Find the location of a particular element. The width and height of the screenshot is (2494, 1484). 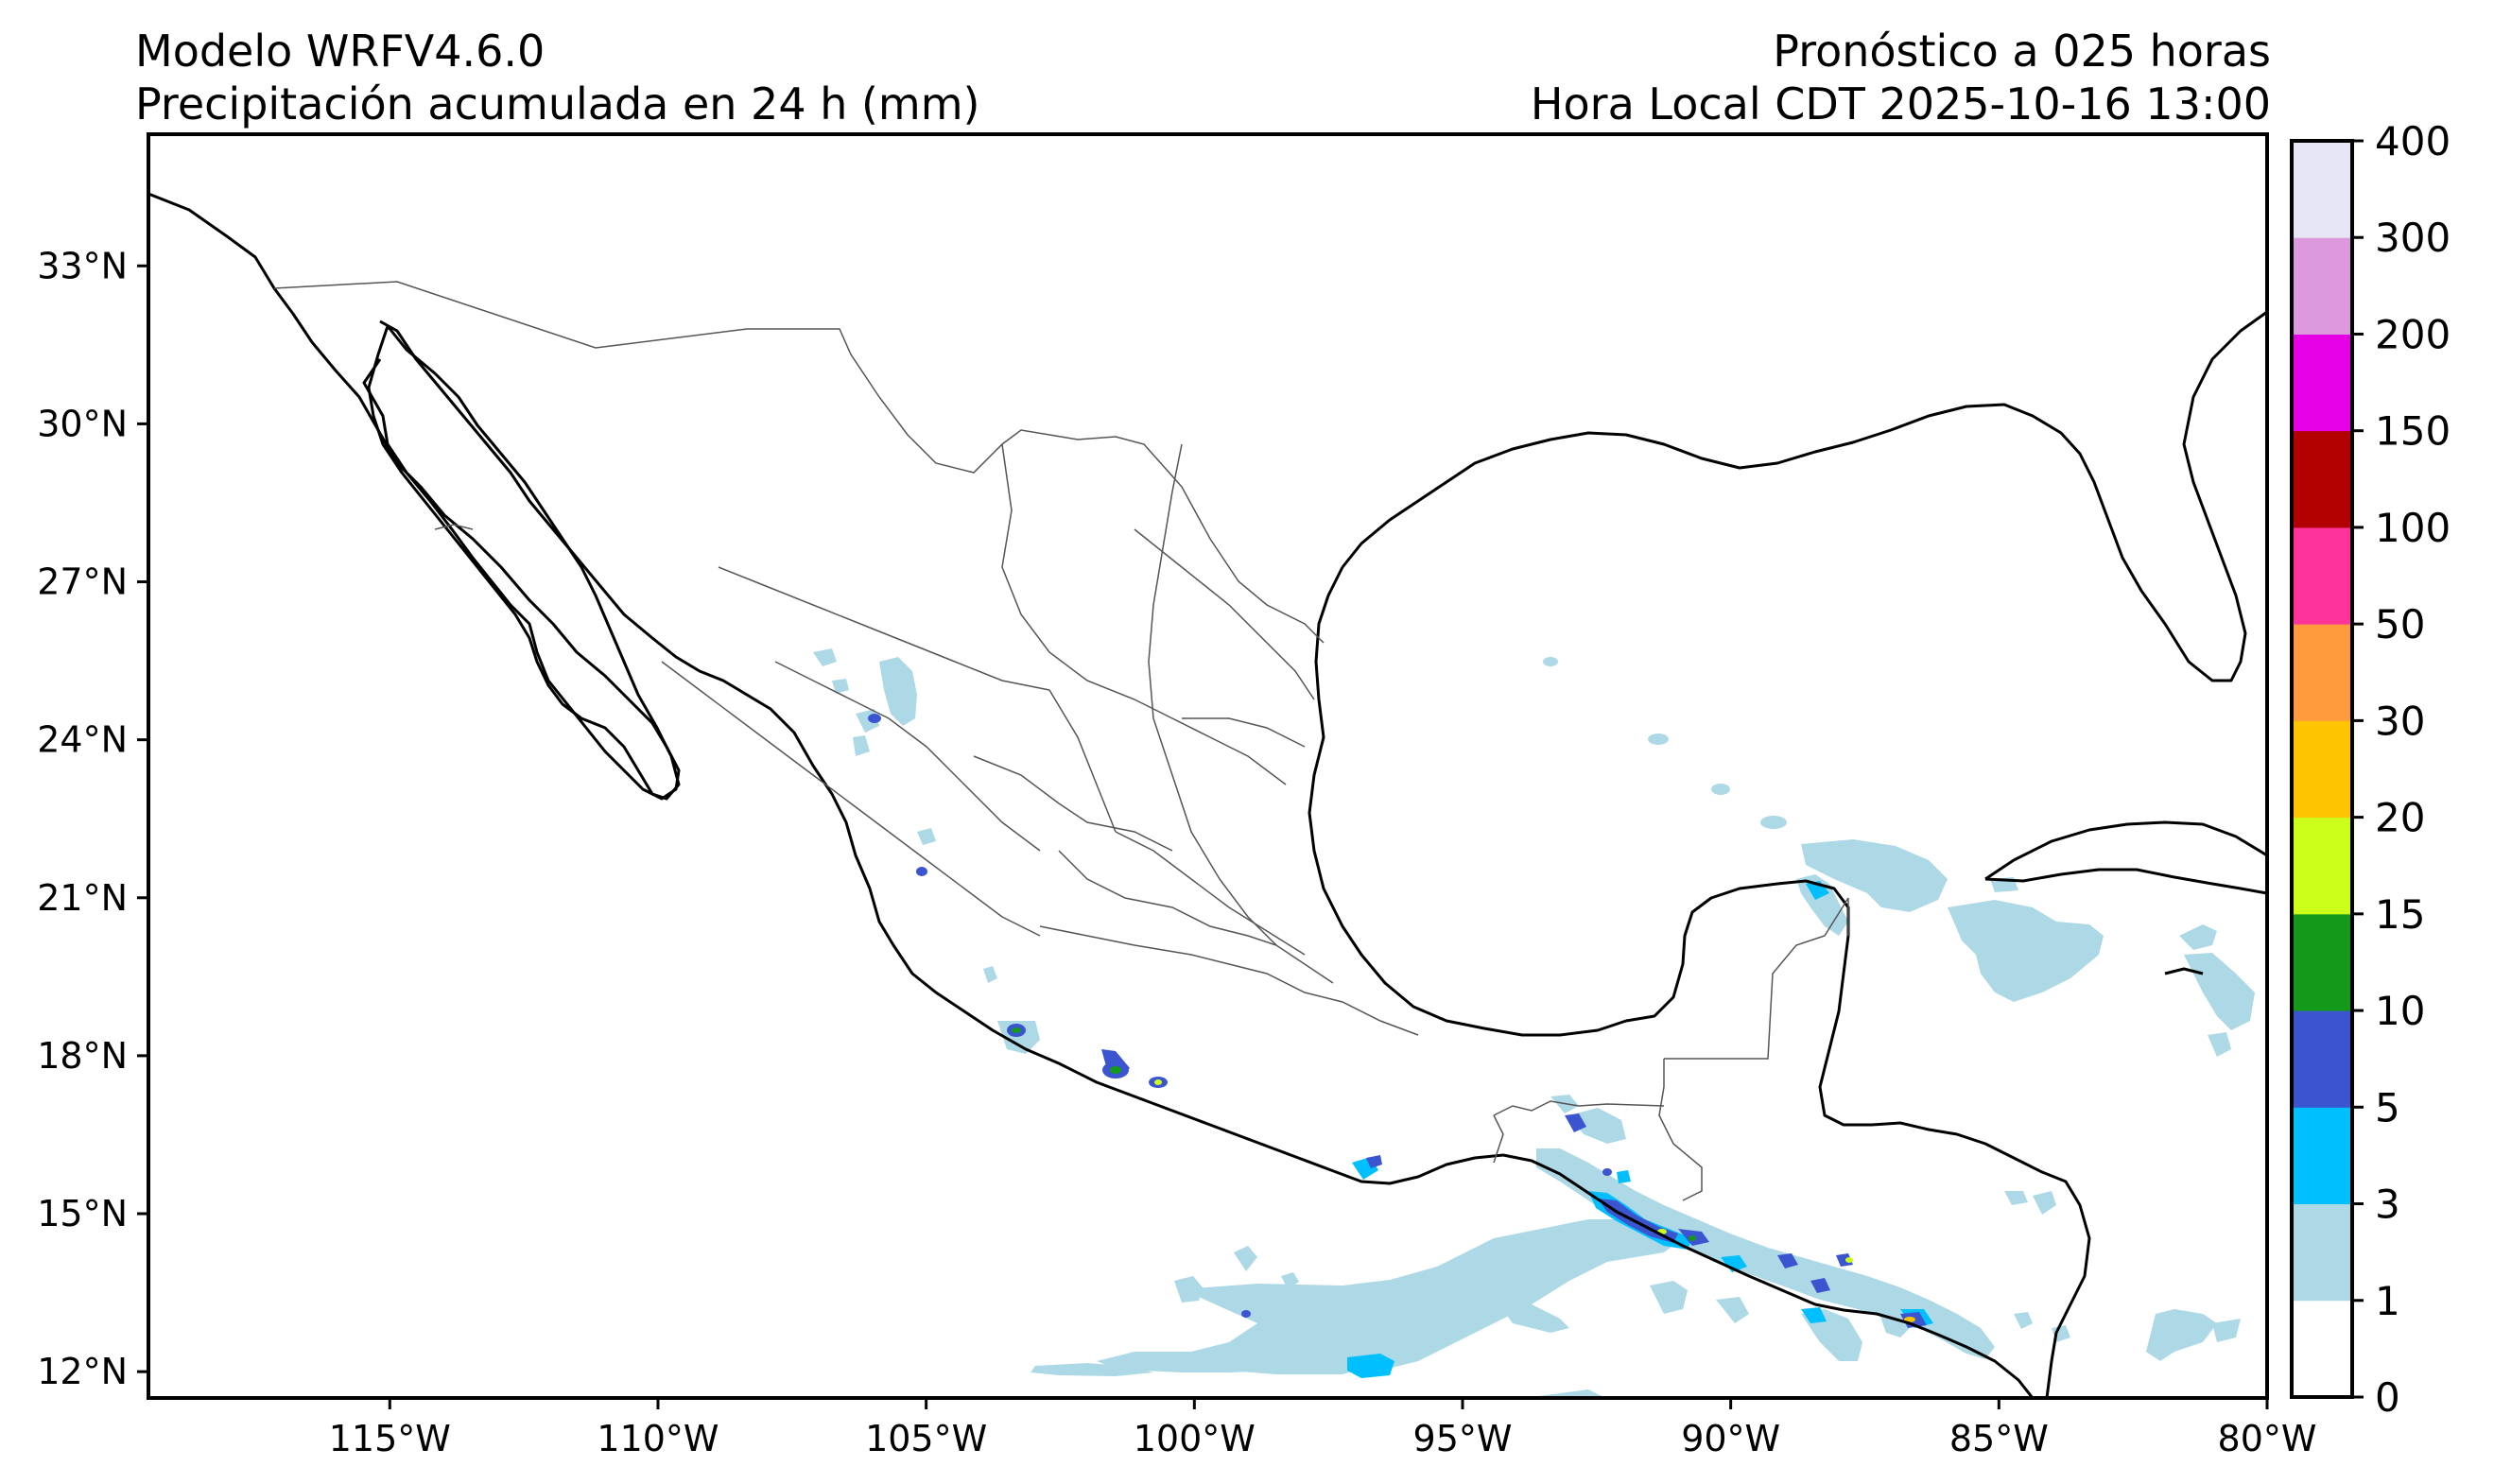

colorbar: 0 1 3 5 10 15 20 30 50 100 150 200 300 400 is located at coordinates (2371, 769).